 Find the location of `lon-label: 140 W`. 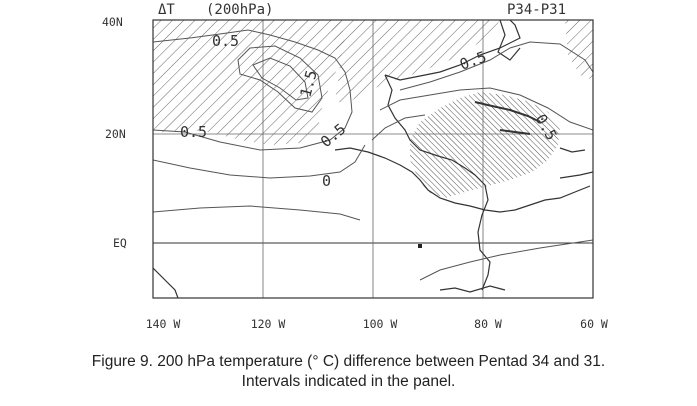

lon-label: 140 W is located at coordinates (163, 324).